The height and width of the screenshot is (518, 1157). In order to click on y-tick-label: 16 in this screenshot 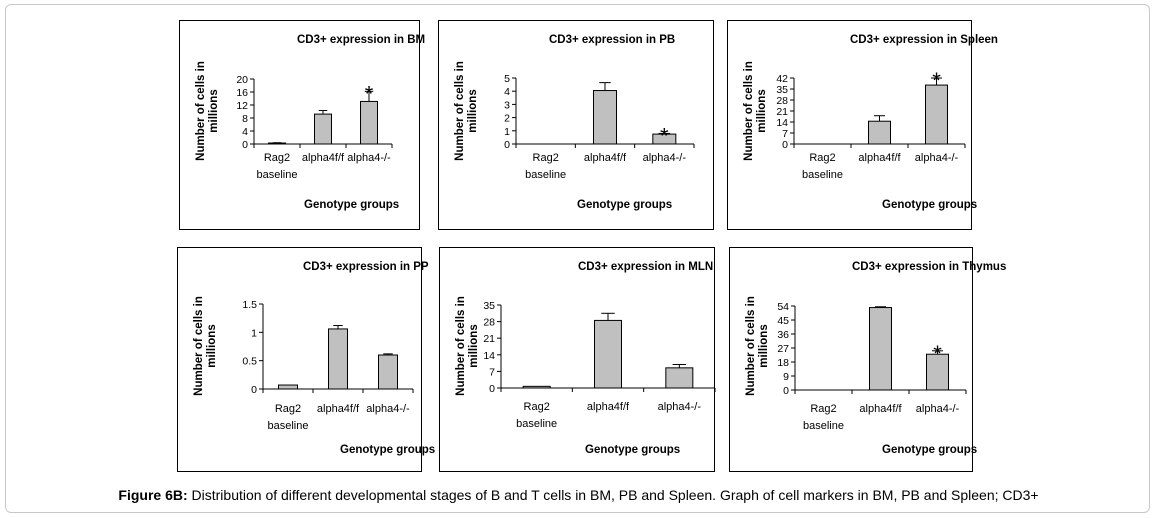, I will do `click(242, 93)`.